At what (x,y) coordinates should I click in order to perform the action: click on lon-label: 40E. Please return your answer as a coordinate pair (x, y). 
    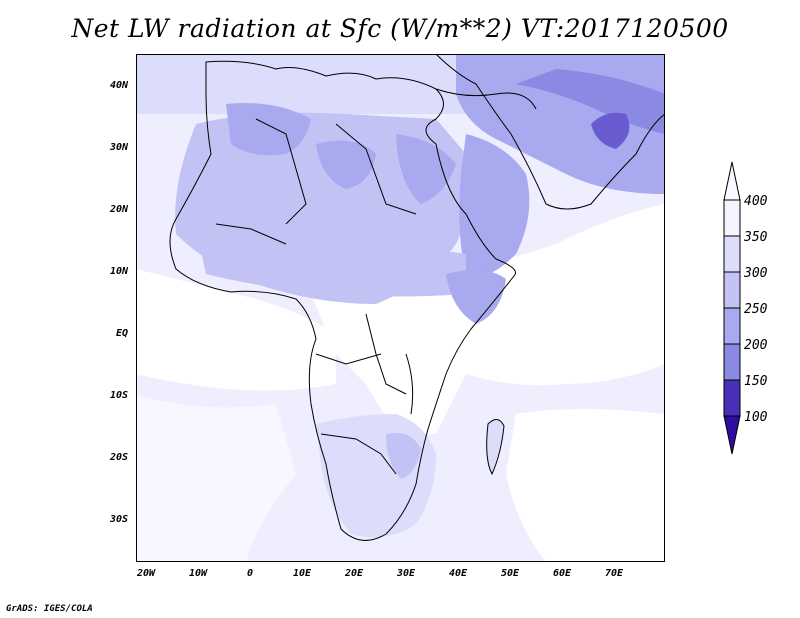
    Looking at the image, I should click on (458, 573).